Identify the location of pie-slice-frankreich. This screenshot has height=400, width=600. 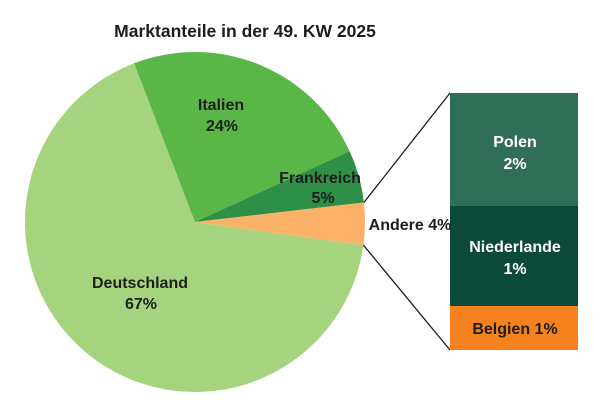
(279, 186).